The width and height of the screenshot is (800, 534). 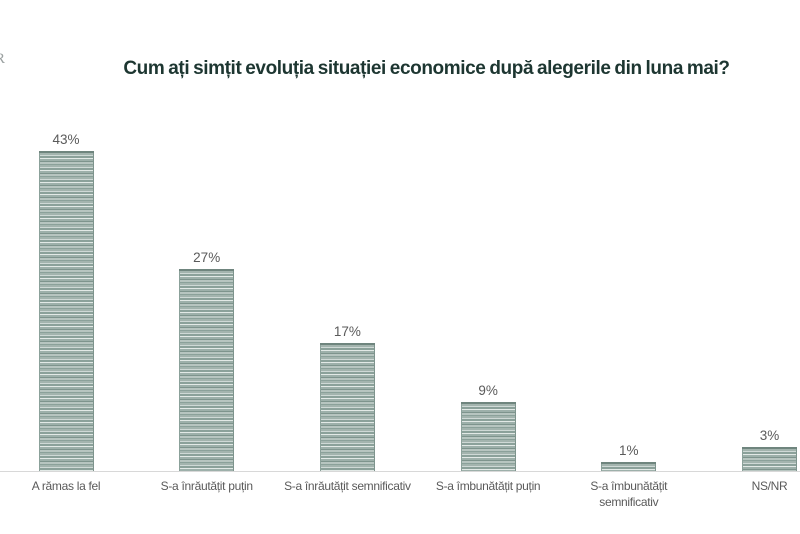 I want to click on bar-value-label: 17%, so click(x=347, y=332).